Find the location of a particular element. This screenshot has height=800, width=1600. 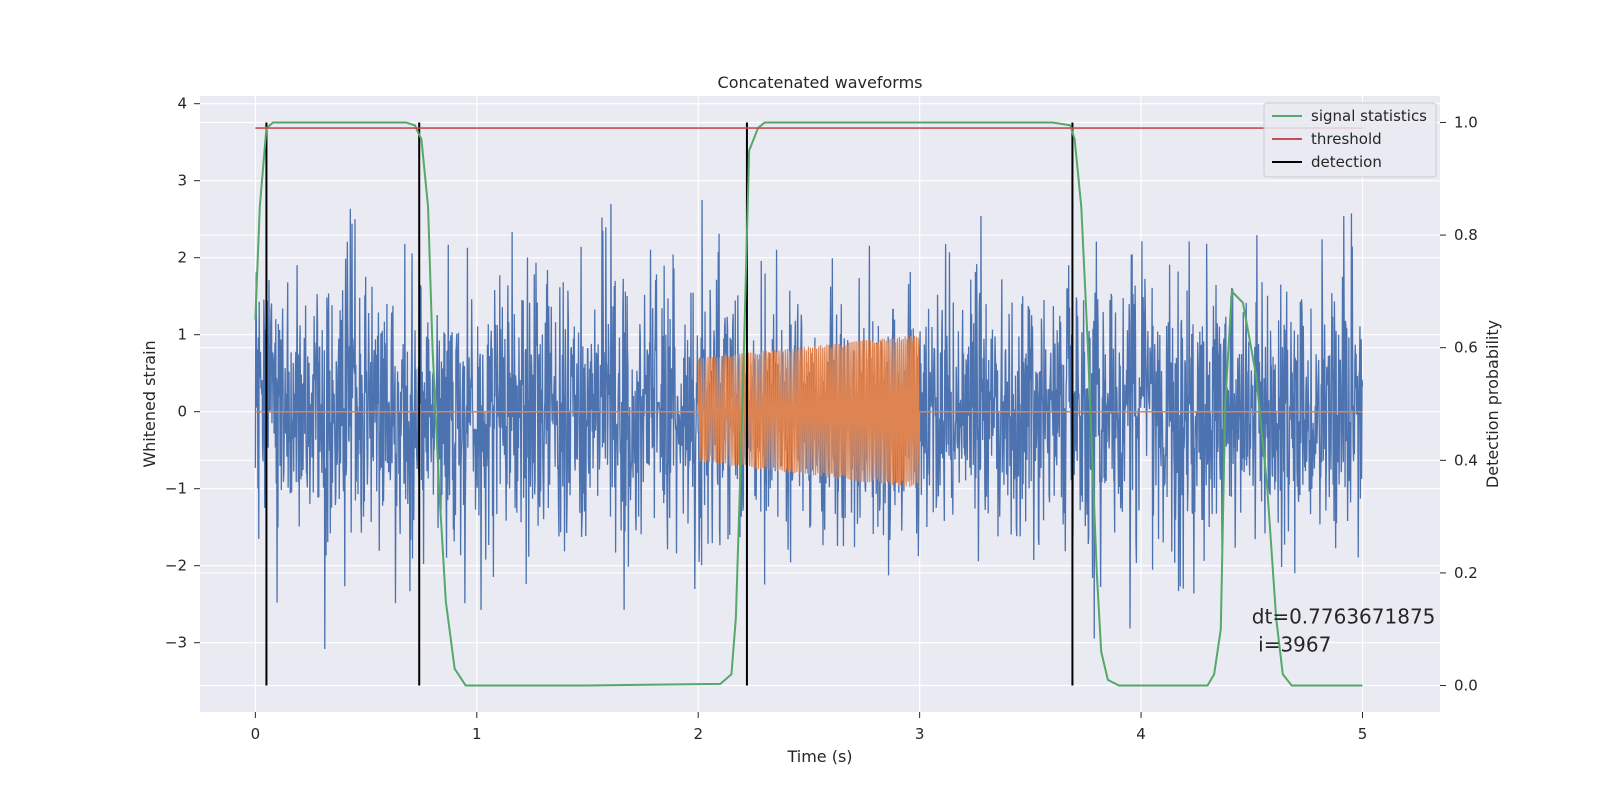

y2-tick-label: 0.2 is located at coordinates (1466, 573).